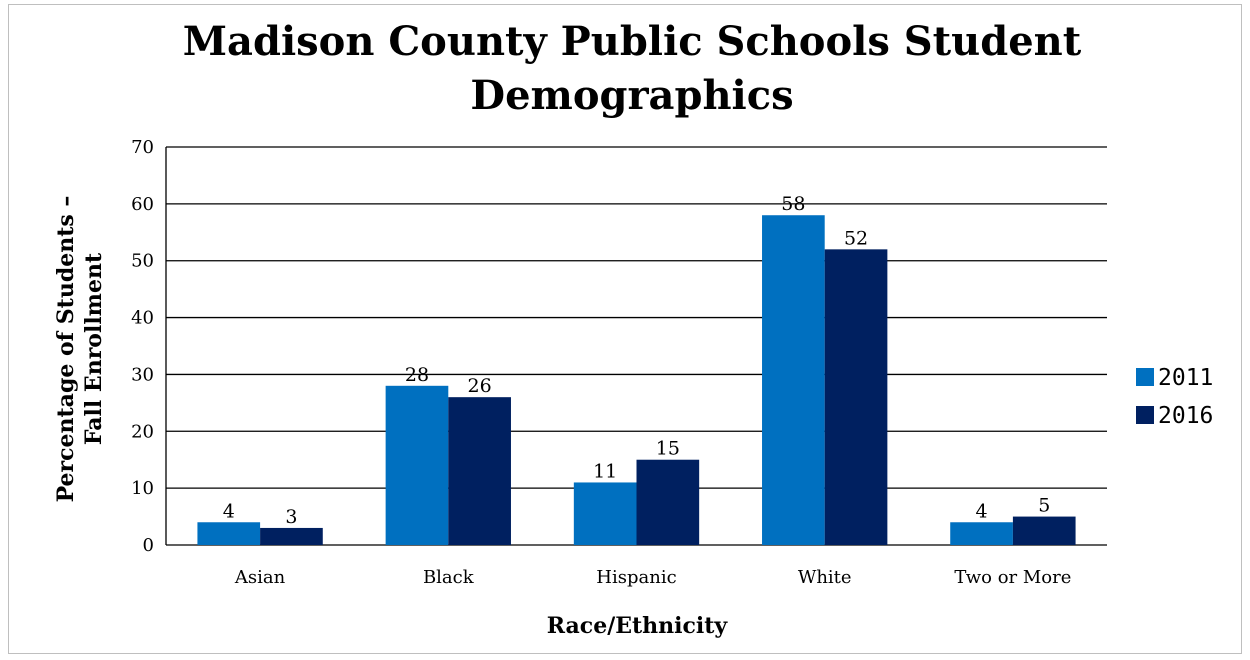  Describe the element at coordinates (94, 348) in the screenshot. I see `y-axis-title-line-2: Fall Enrollment` at that location.